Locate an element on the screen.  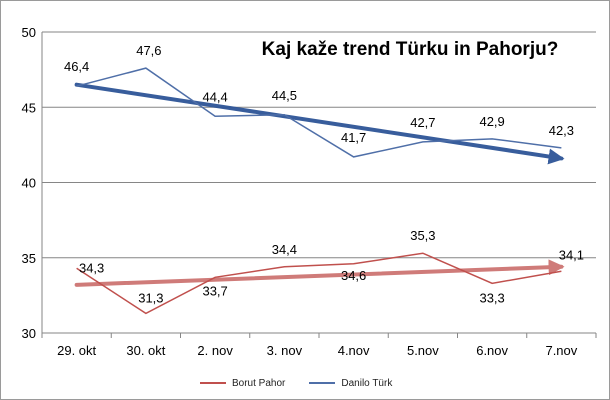
x-tick-label: 6.nov is located at coordinates (492, 350).